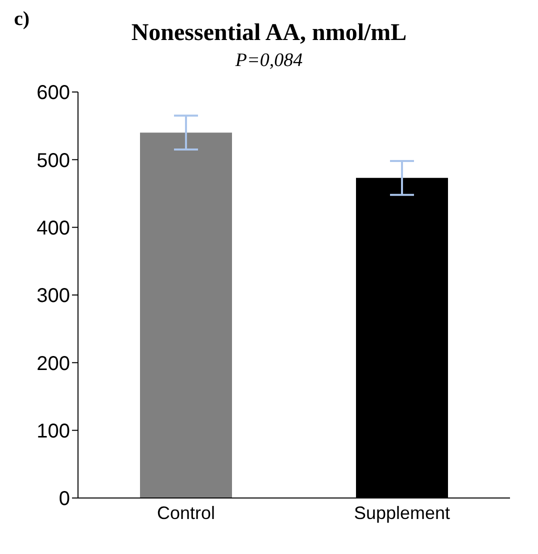 This screenshot has width=538, height=554. Describe the element at coordinates (269, 33) in the screenshot. I see `chart-title: Nonessential AA, nmol/mL` at that location.